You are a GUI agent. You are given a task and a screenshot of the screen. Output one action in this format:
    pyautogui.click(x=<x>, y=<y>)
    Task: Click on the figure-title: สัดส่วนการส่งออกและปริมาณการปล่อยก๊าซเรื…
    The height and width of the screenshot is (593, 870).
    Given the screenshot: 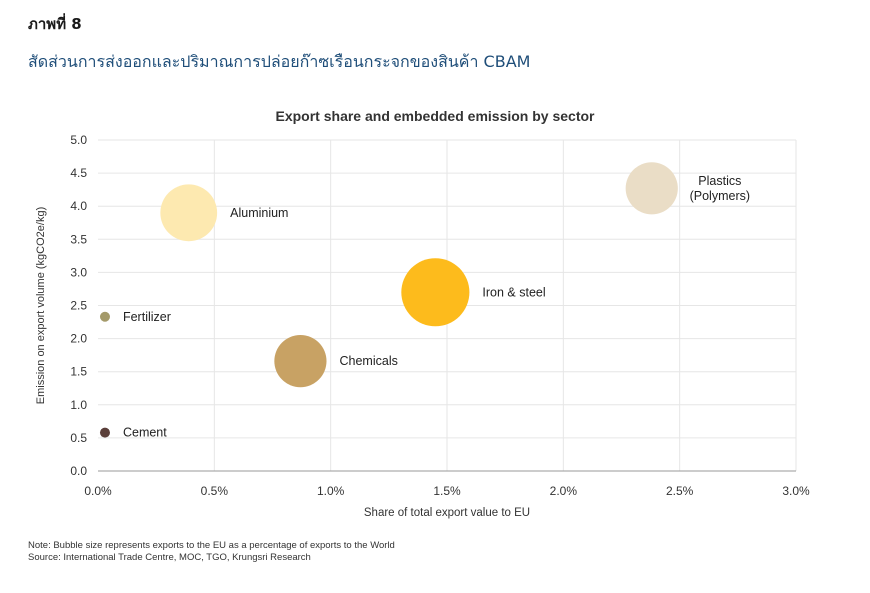 What is the action you would take?
    pyautogui.click(x=279, y=61)
    